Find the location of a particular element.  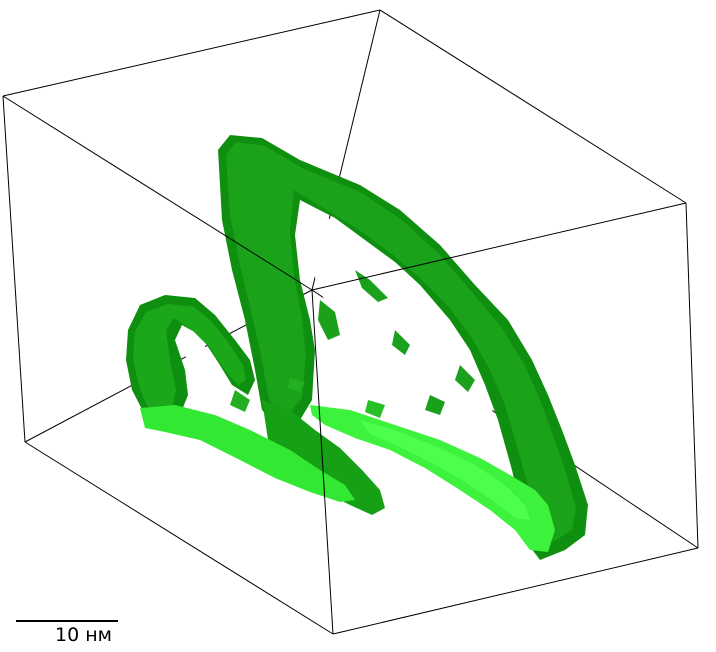

lower-ridge-bright-right is located at coordinates (432, 478).